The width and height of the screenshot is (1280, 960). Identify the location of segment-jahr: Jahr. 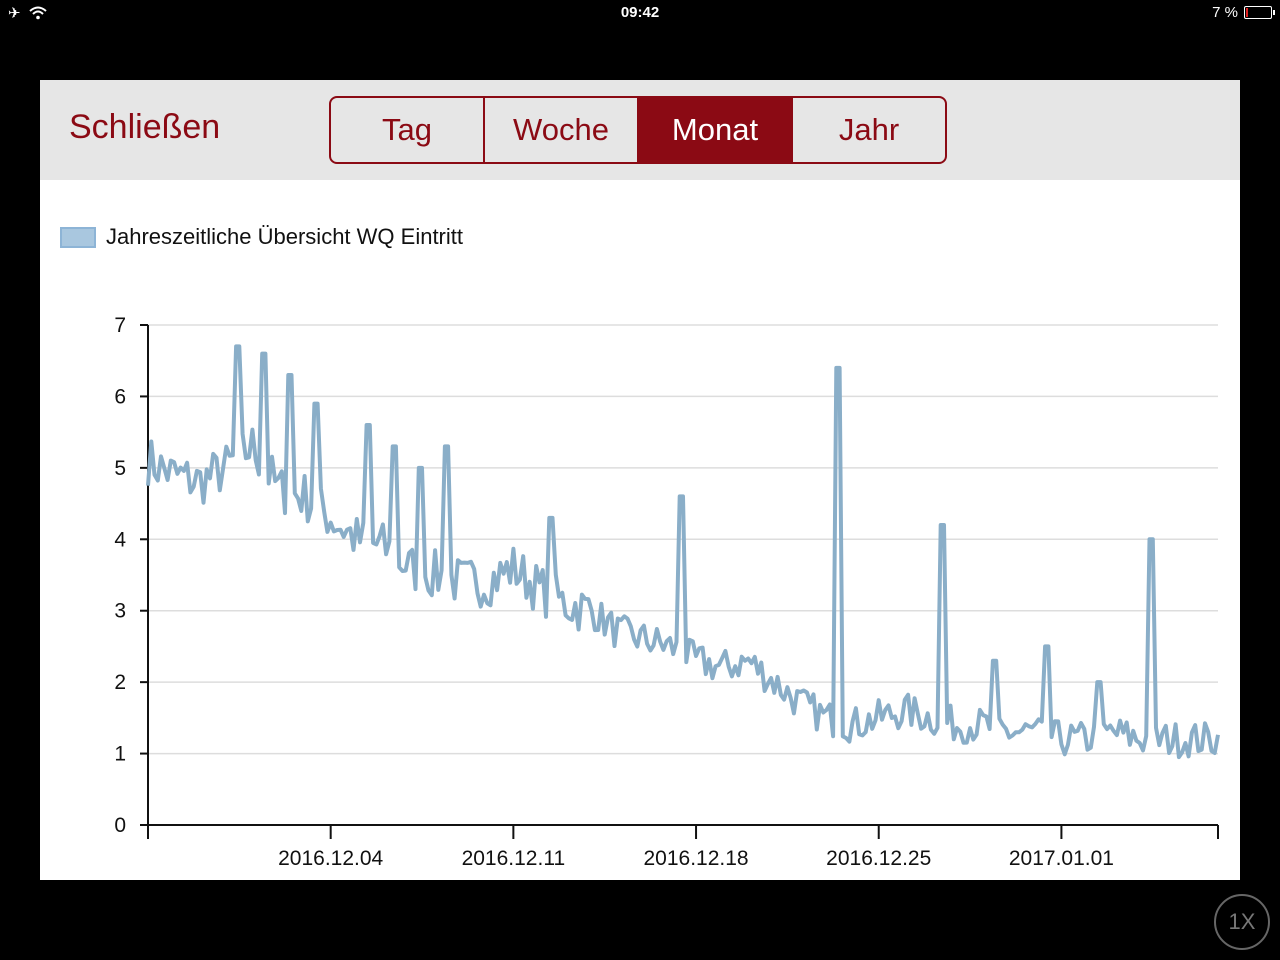
(869, 129).